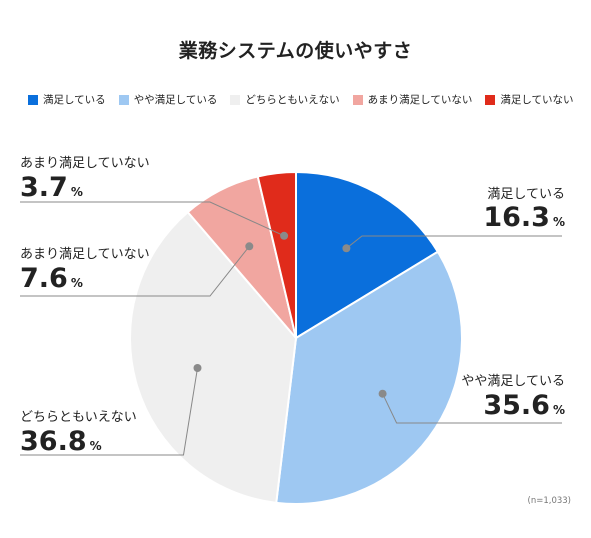 This screenshot has height=538, width=591. What do you see at coordinates (175, 100) in the screenshot?
I see `legend-label: やや満足している` at bounding box center [175, 100].